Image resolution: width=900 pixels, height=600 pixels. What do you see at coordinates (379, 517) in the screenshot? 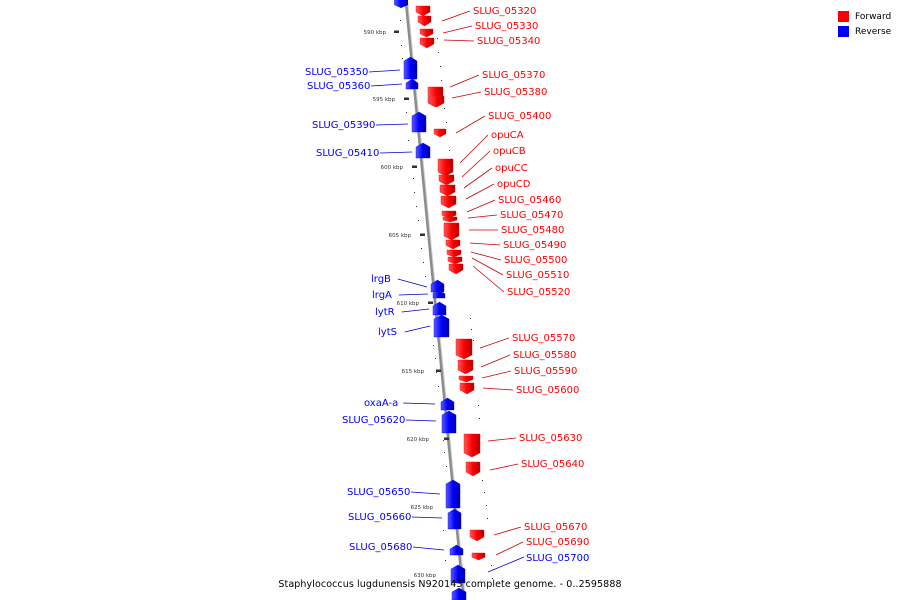
I see `gene-label-slug-05660: SLUG_05660` at bounding box center [379, 517].